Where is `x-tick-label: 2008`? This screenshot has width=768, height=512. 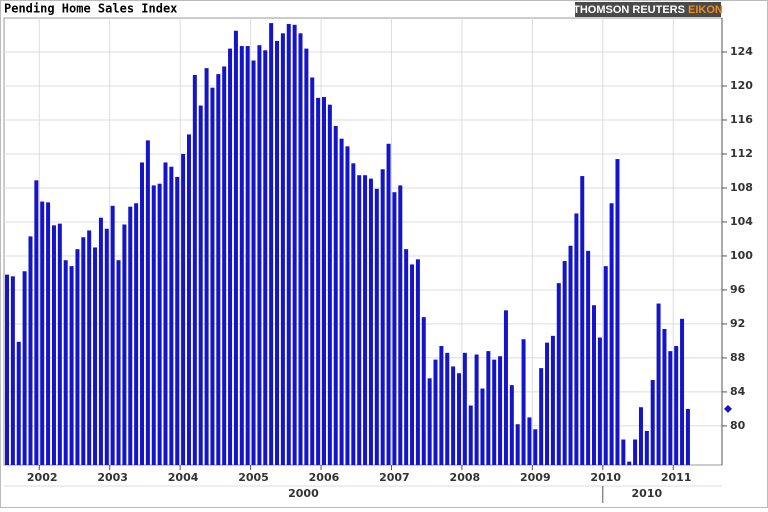
x-tick-label: 2008 is located at coordinates (465, 477).